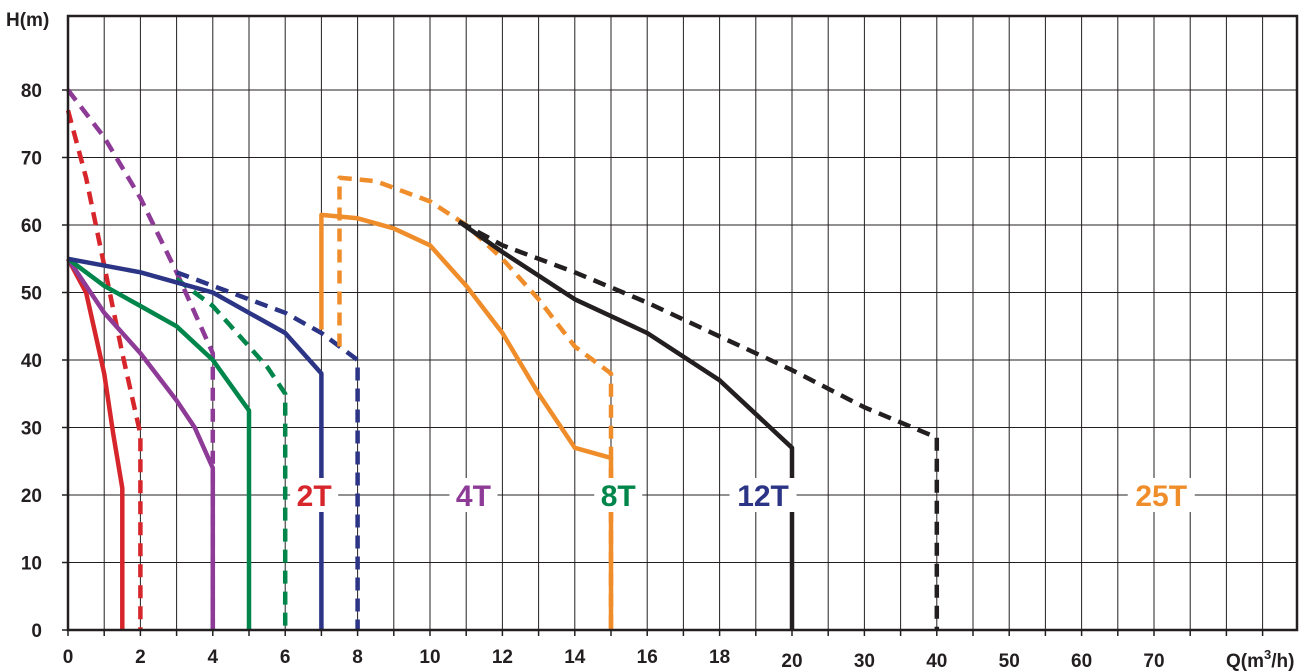 This screenshot has height=671, width=1308. Describe the element at coordinates (575, 657) in the screenshot. I see `x-tick-label: 14` at that location.